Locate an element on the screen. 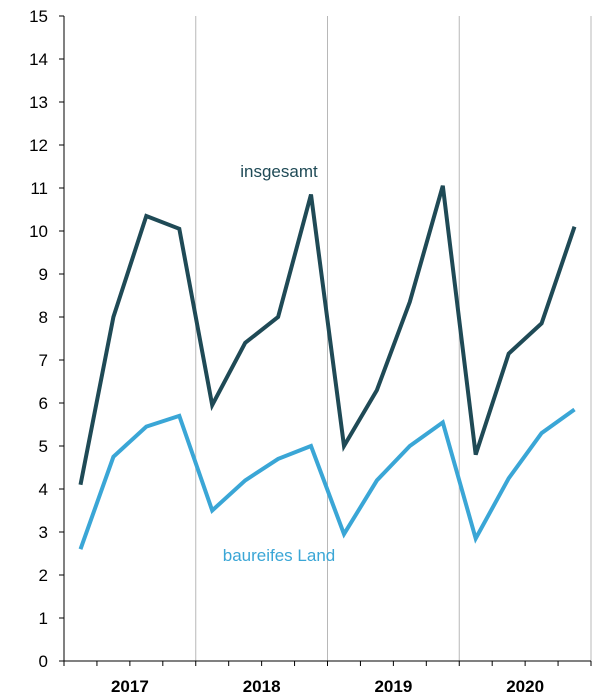 This screenshot has height=700, width=596. series-label-insgesamt: insgesamt is located at coordinates (279, 171).